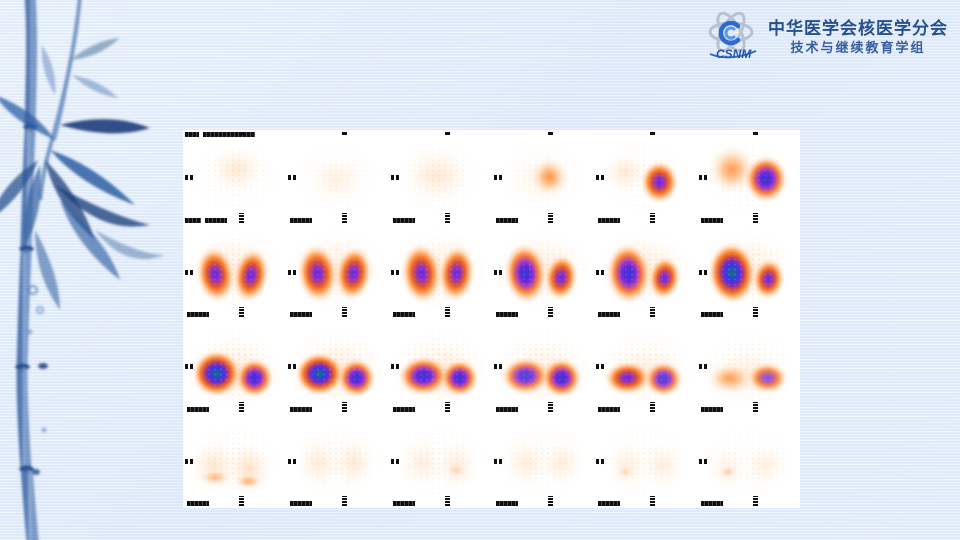 The height and width of the screenshot is (540, 960). I want to click on scan-frame-r1c6, so click(748, 177).